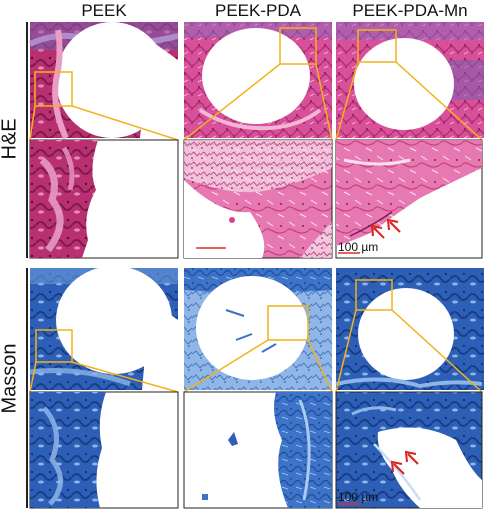 The image size is (484, 510). Describe the element at coordinates (104, 199) in the screenshot. I see `he-peek-zoom` at that location.